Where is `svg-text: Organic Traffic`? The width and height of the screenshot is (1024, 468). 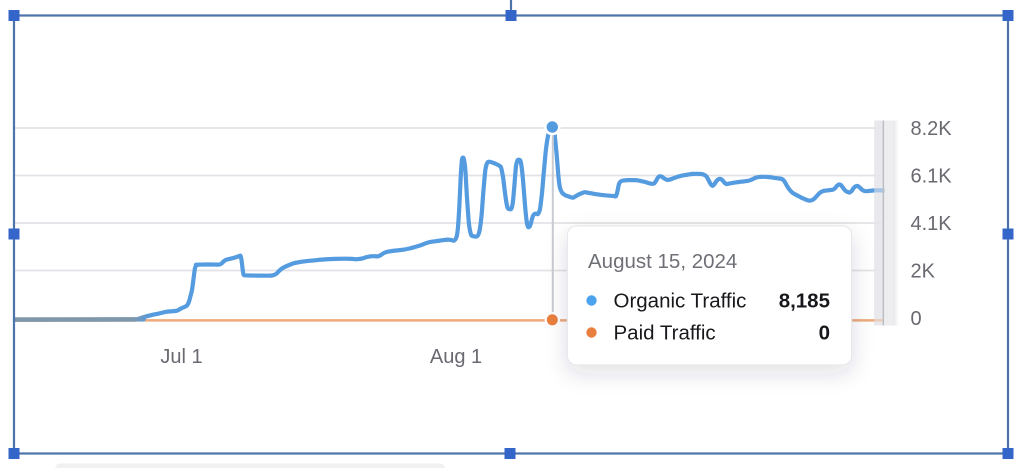
svg-text: Organic Traffic is located at coordinates (680, 301).